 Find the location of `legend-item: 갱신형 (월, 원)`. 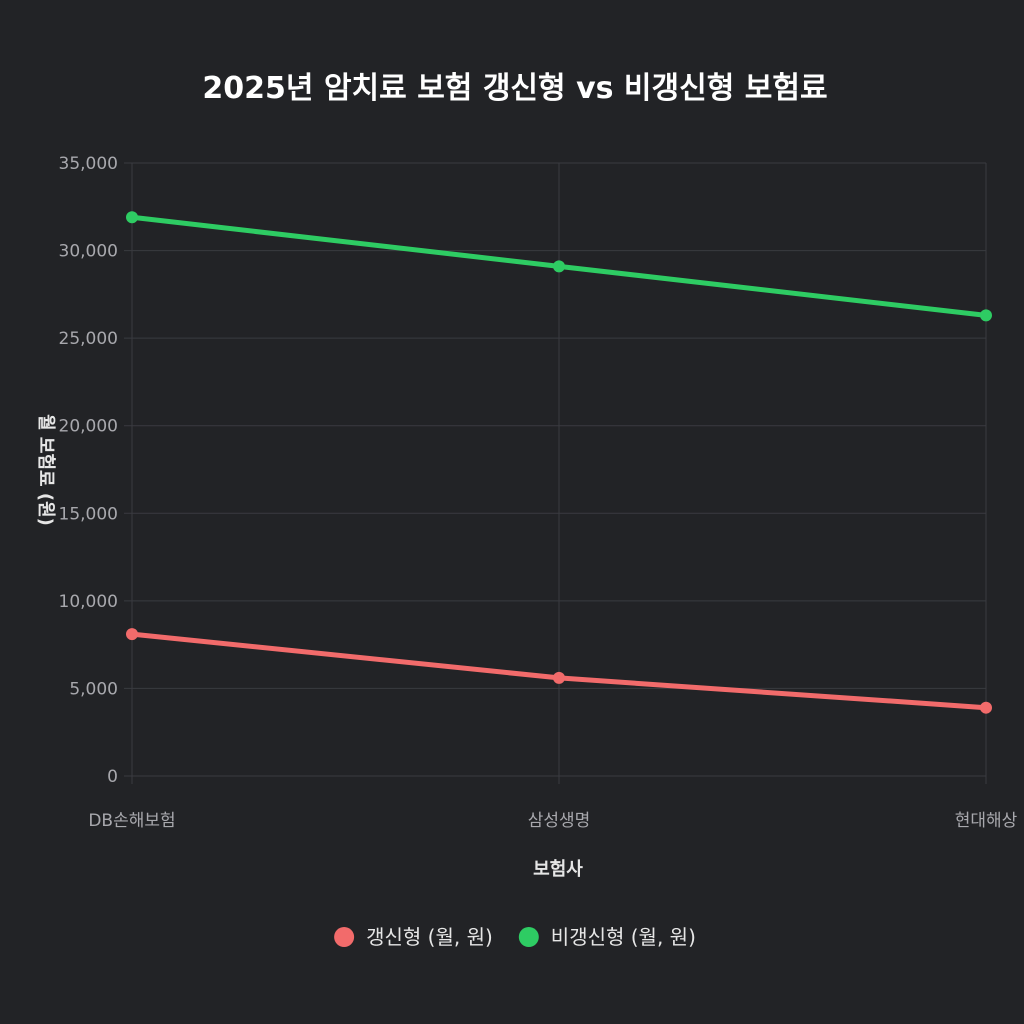

legend-item: 갱신형 (월, 원) is located at coordinates (413, 937).